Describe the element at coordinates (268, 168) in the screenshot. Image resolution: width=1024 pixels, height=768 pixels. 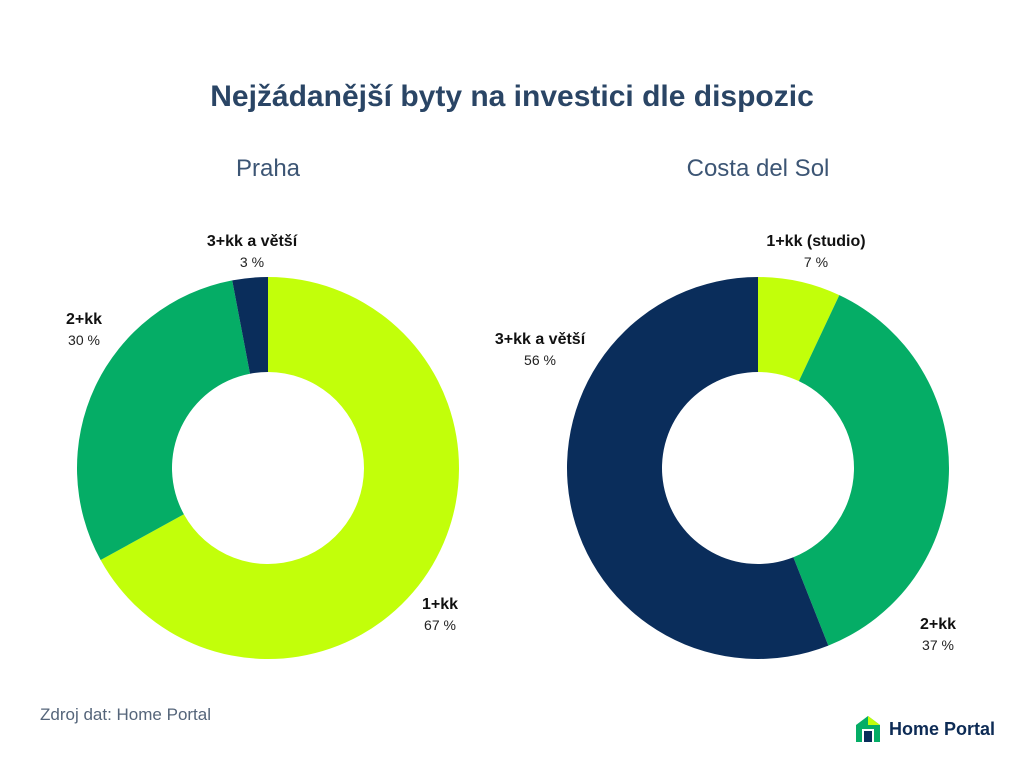
I see `chart-subtitle-praha: Praha` at that location.